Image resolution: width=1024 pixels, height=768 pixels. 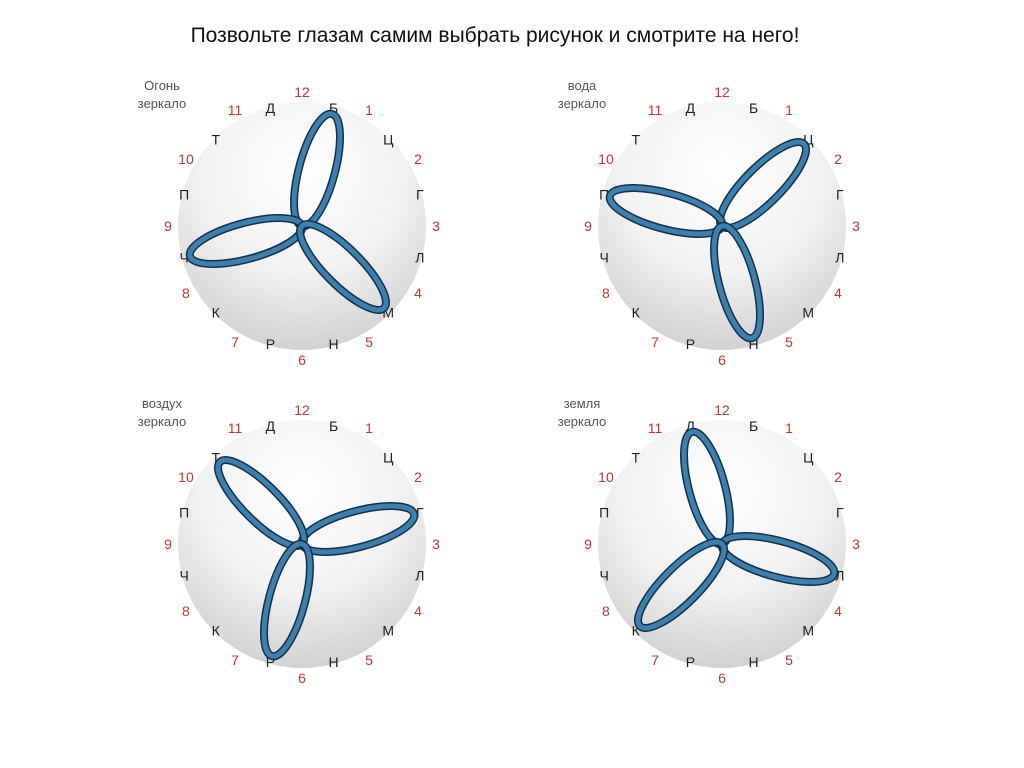 What do you see at coordinates (162, 403) in the screenshot?
I see `dial-caption-line1: воздух` at bounding box center [162, 403].